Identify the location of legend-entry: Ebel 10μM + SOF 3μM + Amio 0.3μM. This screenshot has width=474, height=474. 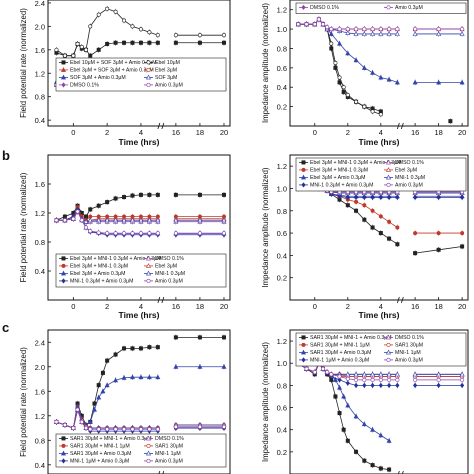
(113, 63).